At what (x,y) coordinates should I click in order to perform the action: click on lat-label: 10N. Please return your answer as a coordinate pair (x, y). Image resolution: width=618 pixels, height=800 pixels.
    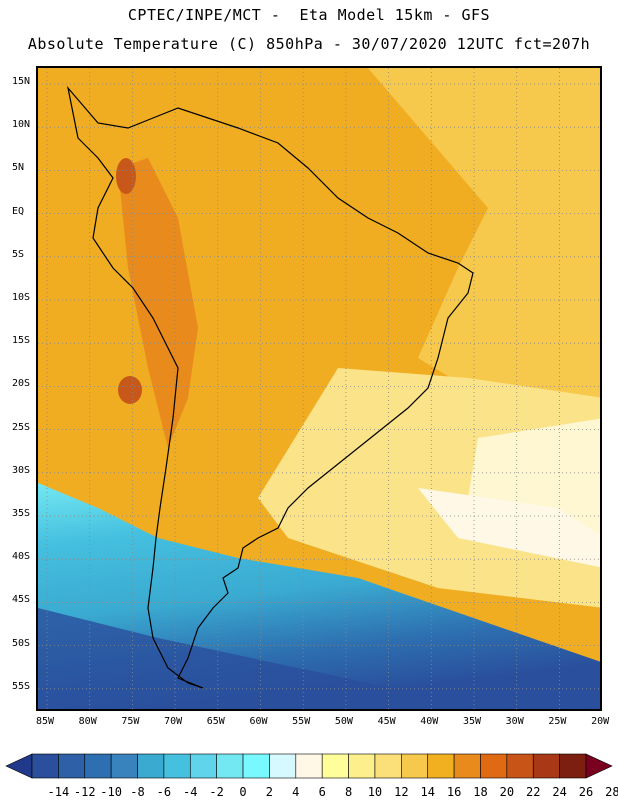
    Looking at the image, I should click on (21, 125).